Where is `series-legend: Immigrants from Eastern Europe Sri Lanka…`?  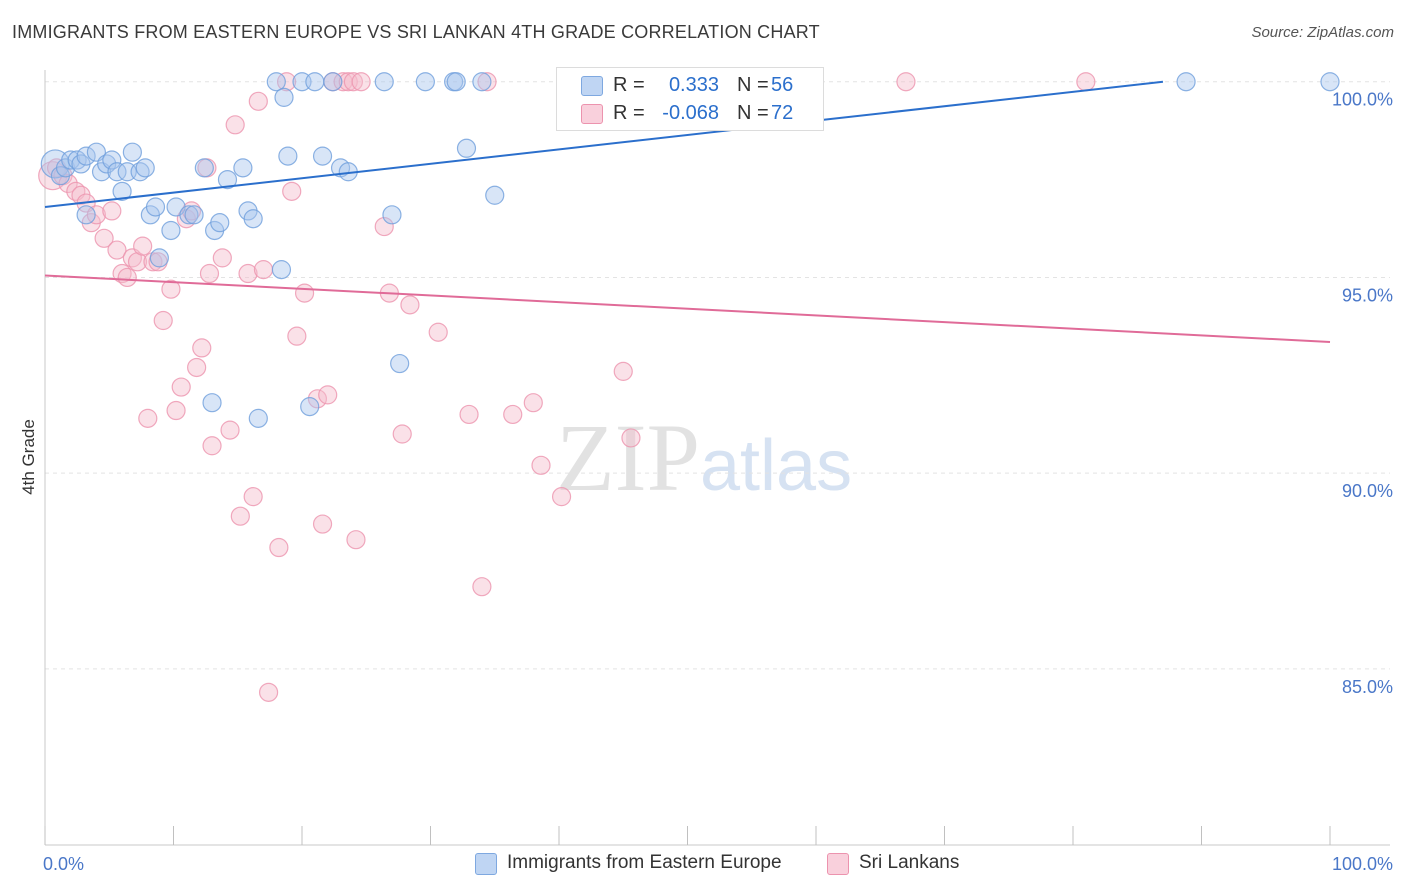
series-legend: Immigrants from Eastern Europe Sri Lanka… is located at coordinates (703, 865).